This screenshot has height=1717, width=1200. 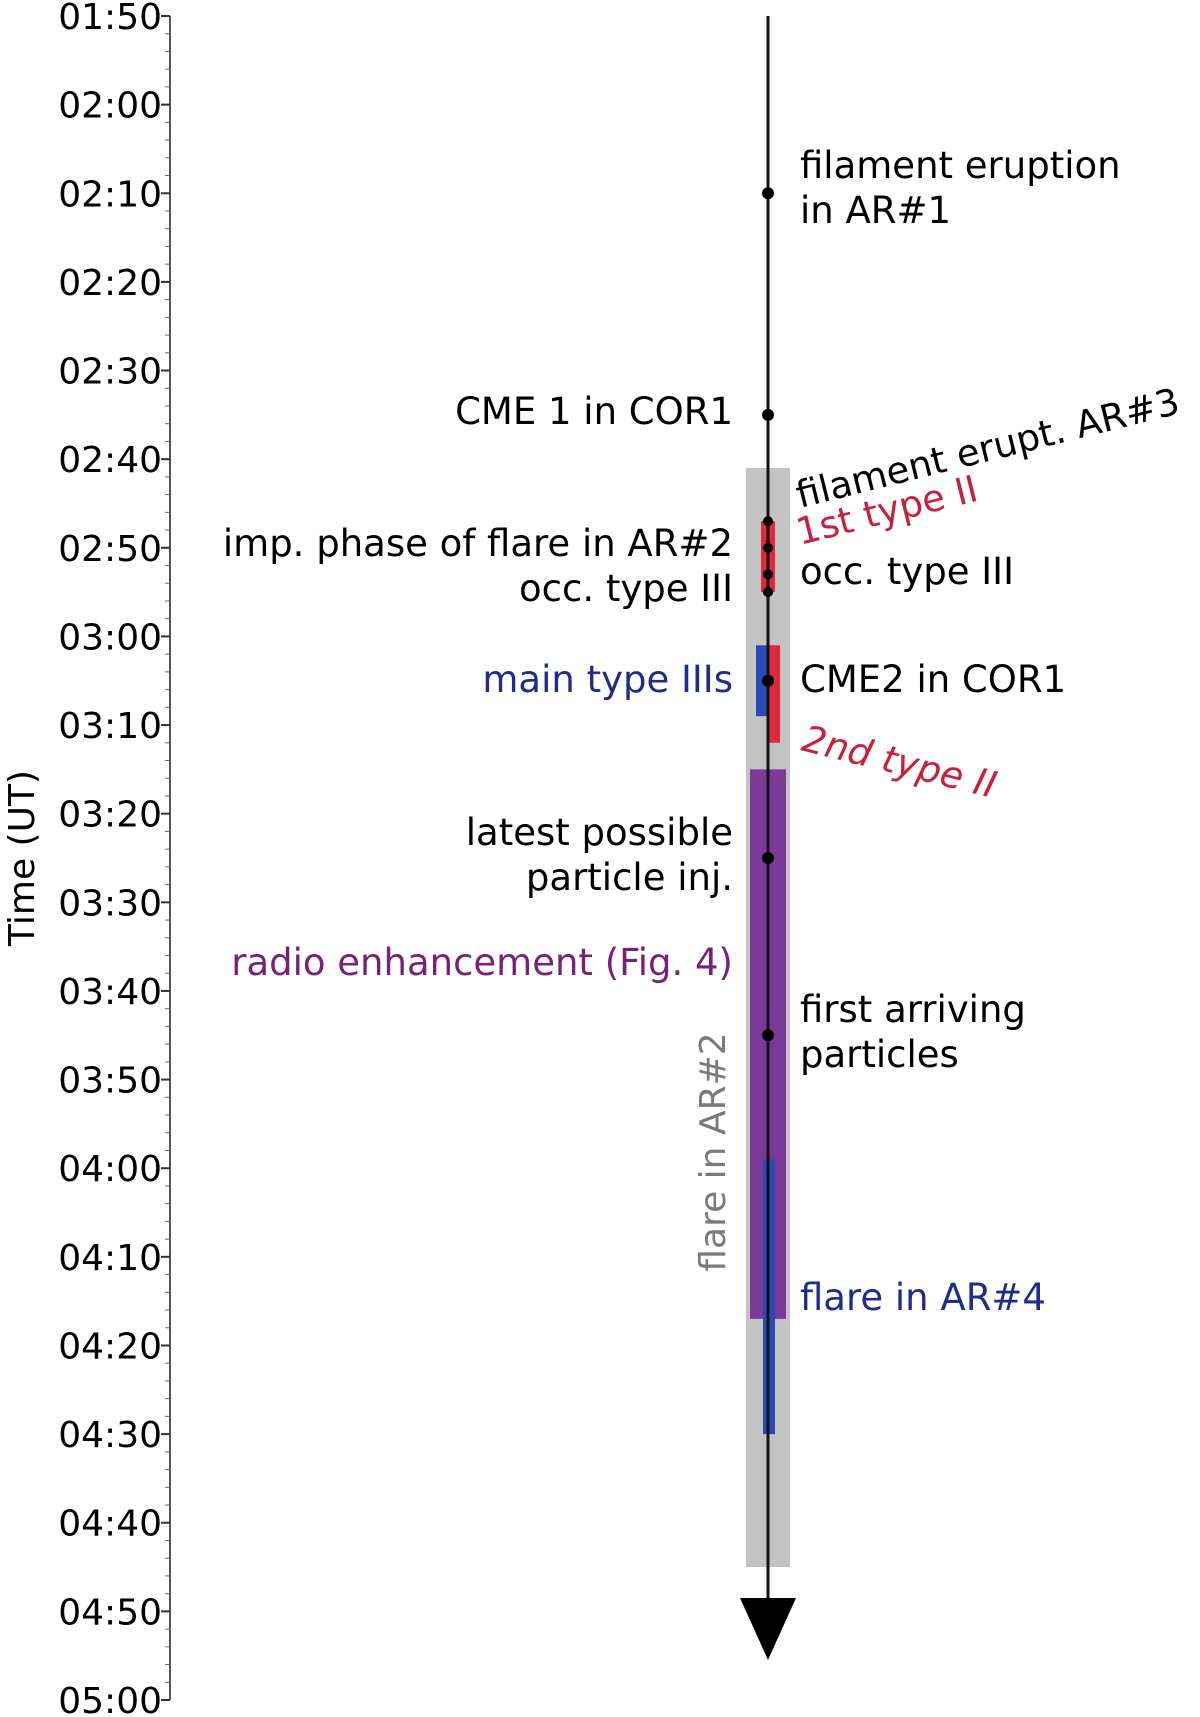 What do you see at coordinates (110, 1346) in the screenshot?
I see `tick-label: 04:20` at bounding box center [110, 1346].